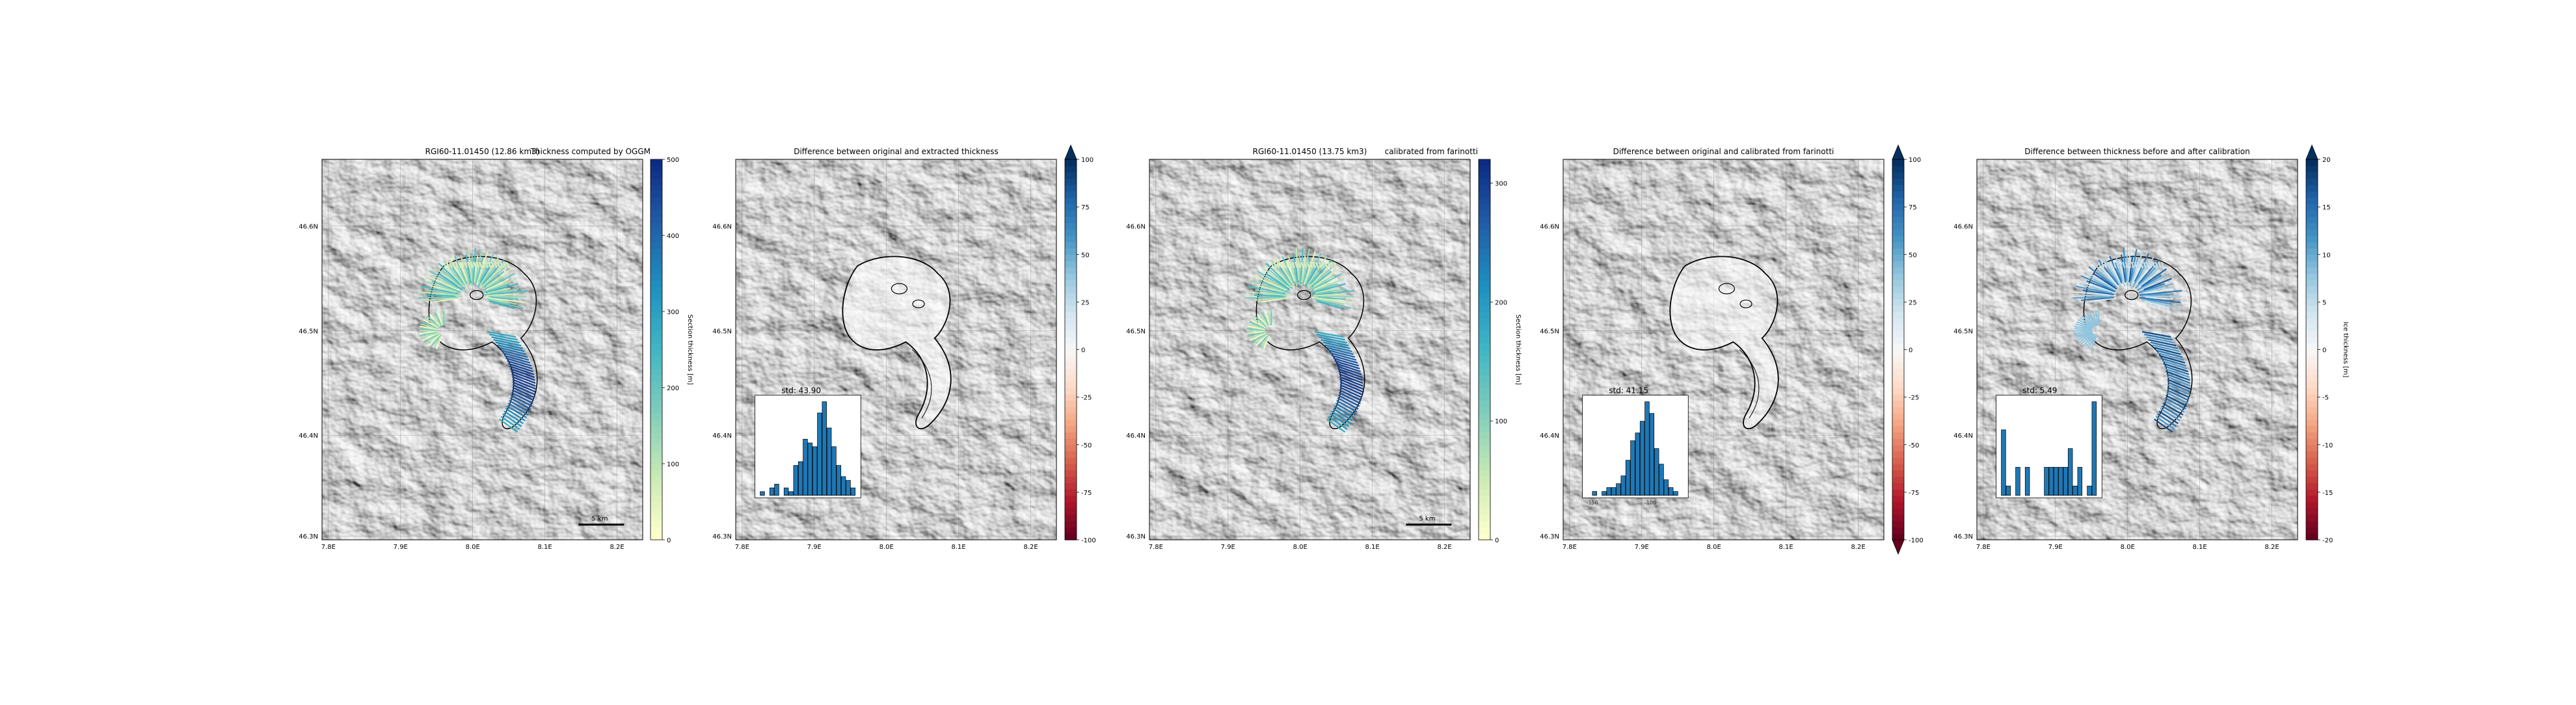  Describe the element at coordinates (1916, 540) in the screenshot. I see `colorbar-tick-label: -100` at that location.